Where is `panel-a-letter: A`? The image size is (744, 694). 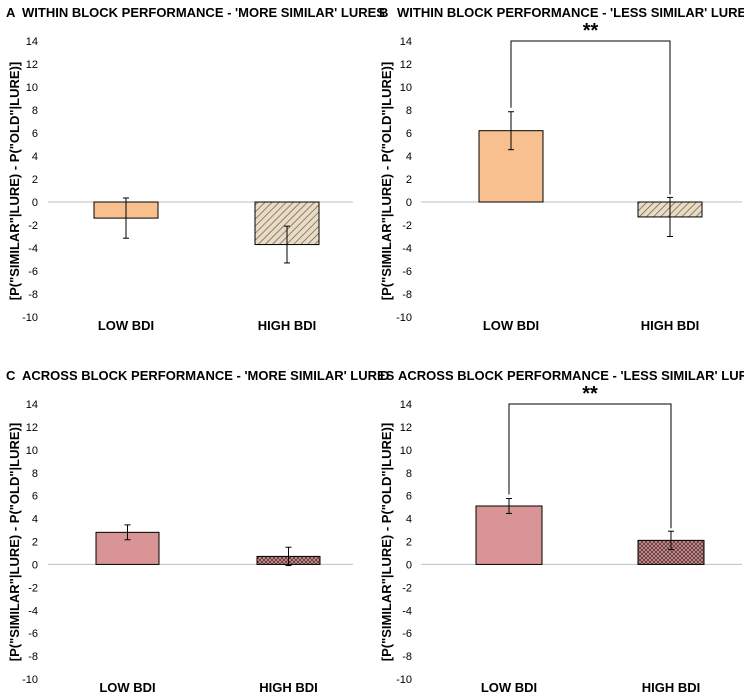 panel-a-letter: A is located at coordinates (11, 12).